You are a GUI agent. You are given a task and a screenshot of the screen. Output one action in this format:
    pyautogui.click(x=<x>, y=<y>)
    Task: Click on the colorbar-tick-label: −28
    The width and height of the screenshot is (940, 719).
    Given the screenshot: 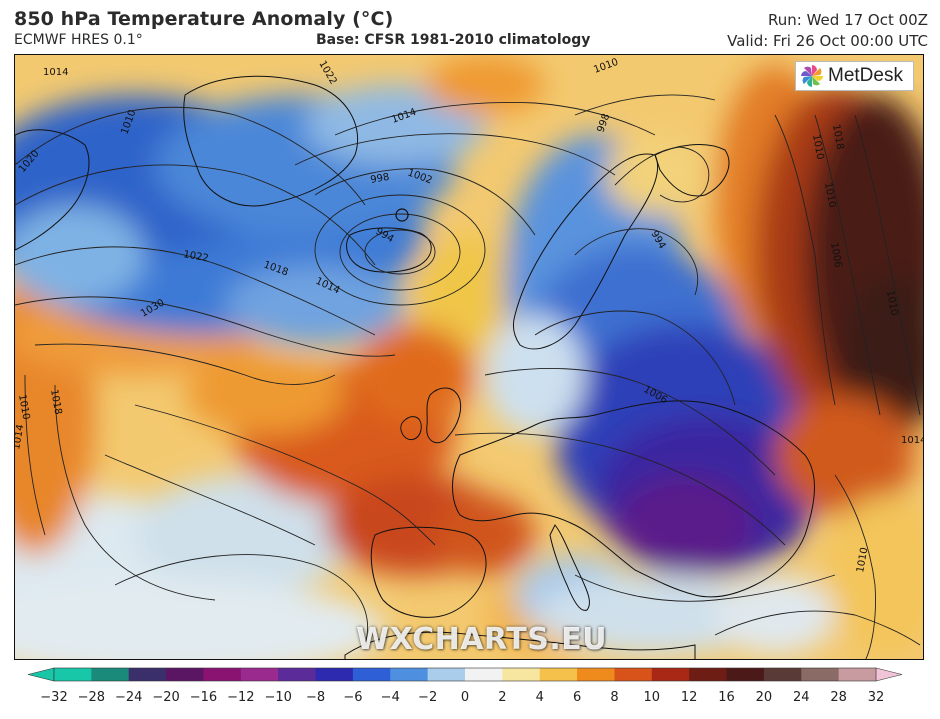 What is the action you would take?
    pyautogui.click(x=91, y=697)
    